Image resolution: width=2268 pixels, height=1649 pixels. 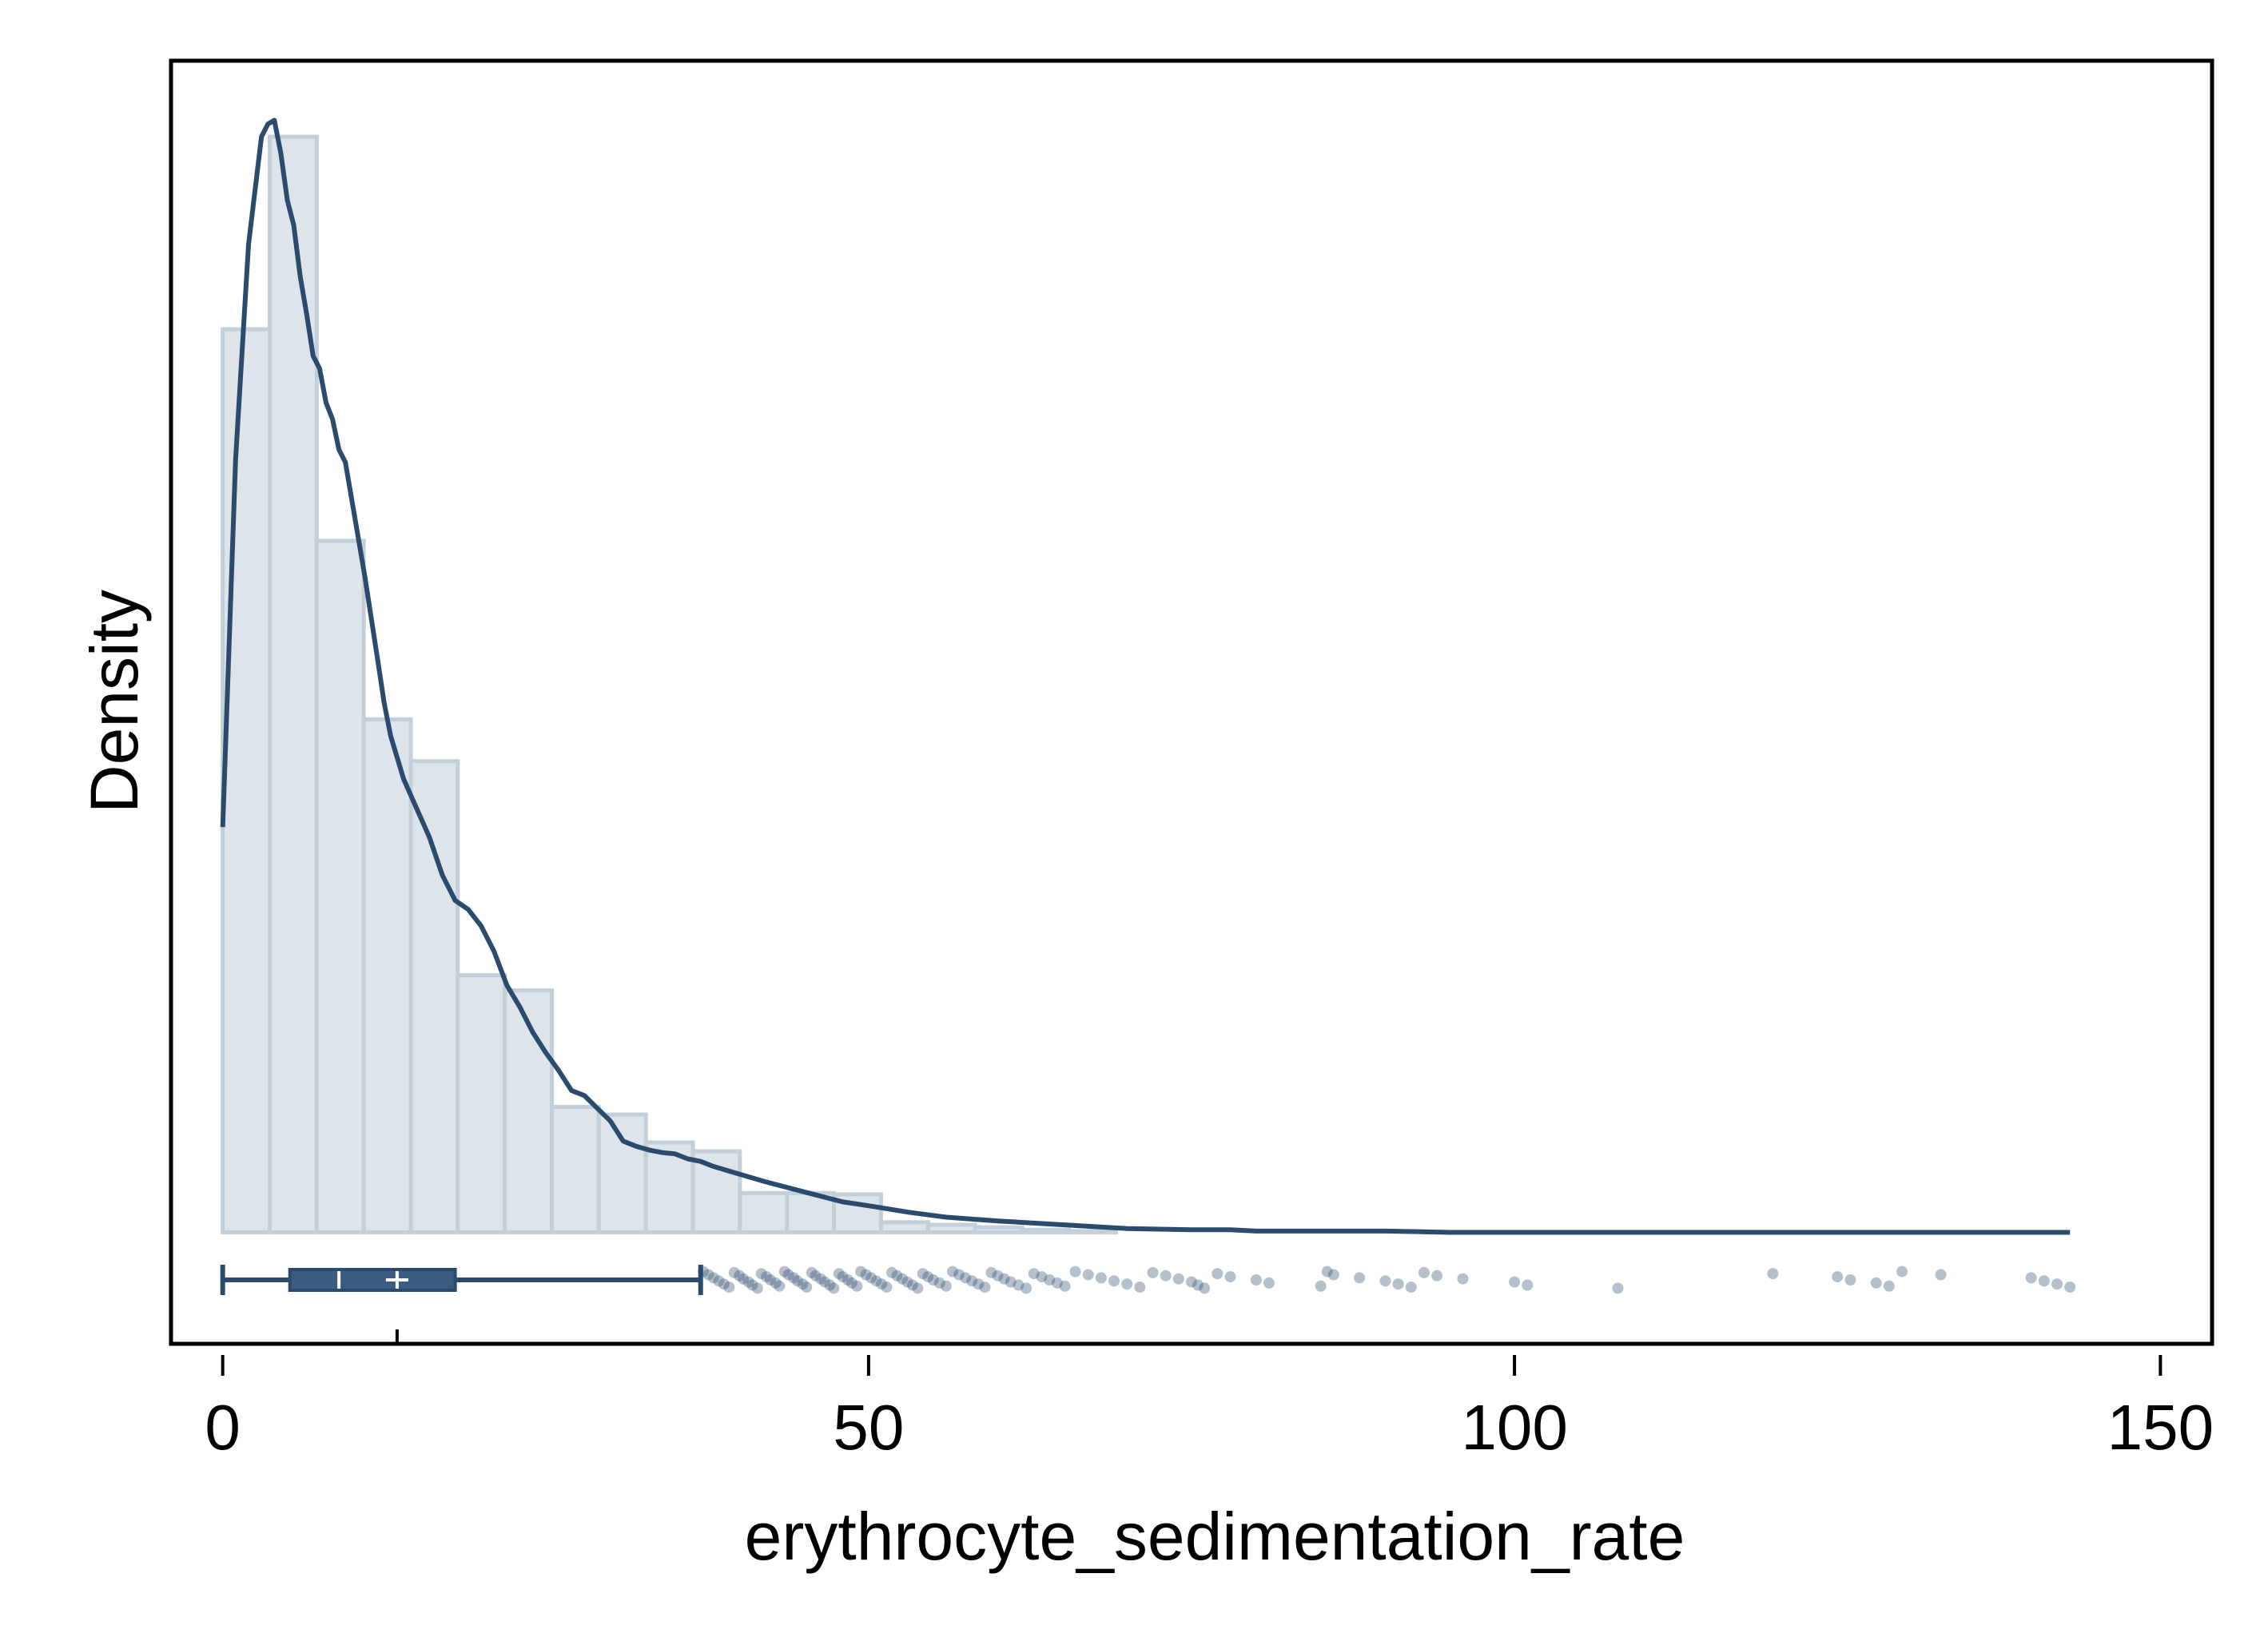 What do you see at coordinates (1514, 1427) in the screenshot?
I see `x-tick-label: 100` at bounding box center [1514, 1427].